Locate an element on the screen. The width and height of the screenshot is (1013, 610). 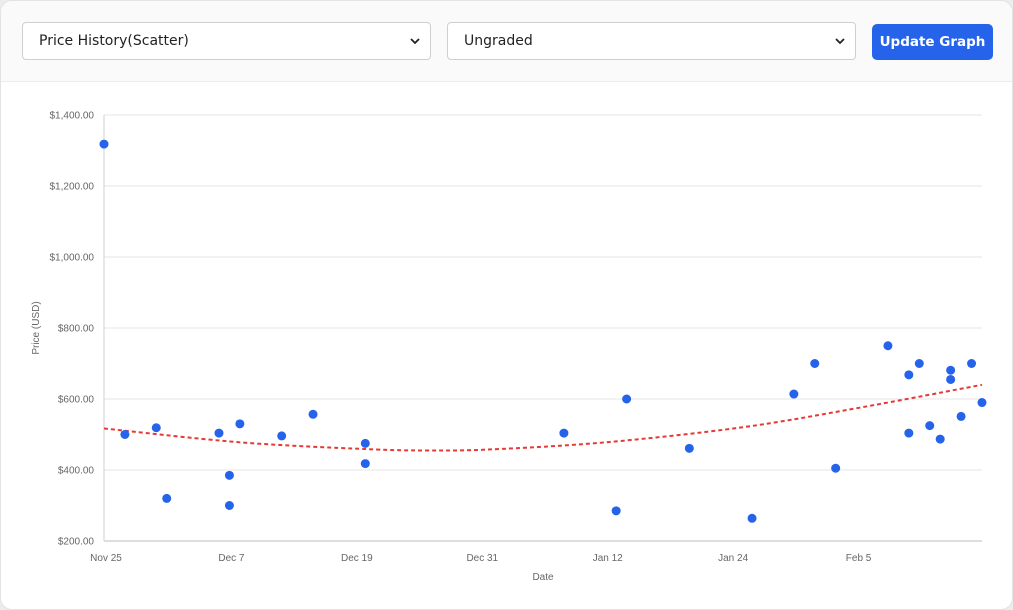
y-axis-label: Price (USD) is located at coordinates (36, 327).